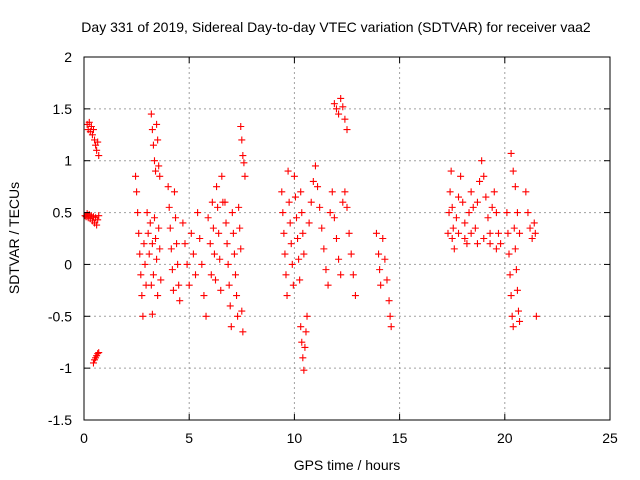  Describe the element at coordinates (84, 438) in the screenshot. I see `x-tick-label: 0` at that location.